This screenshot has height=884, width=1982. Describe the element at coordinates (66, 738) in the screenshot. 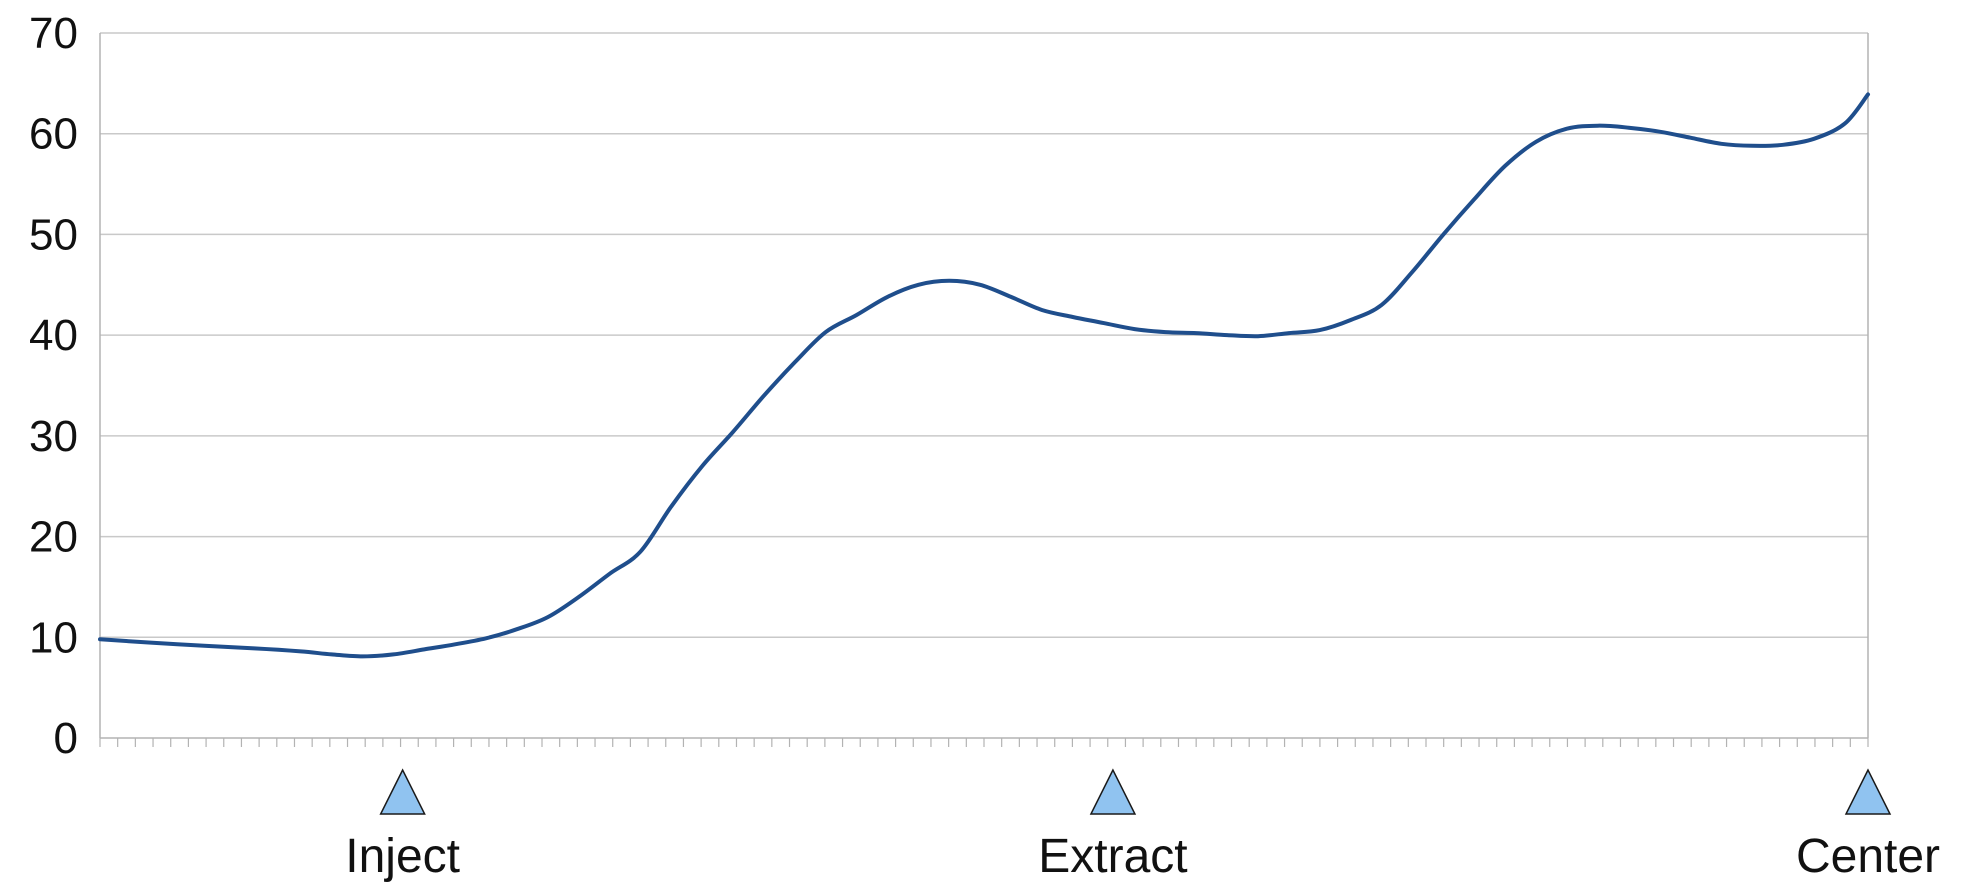

I see `y-tick-label: 0` at that location.